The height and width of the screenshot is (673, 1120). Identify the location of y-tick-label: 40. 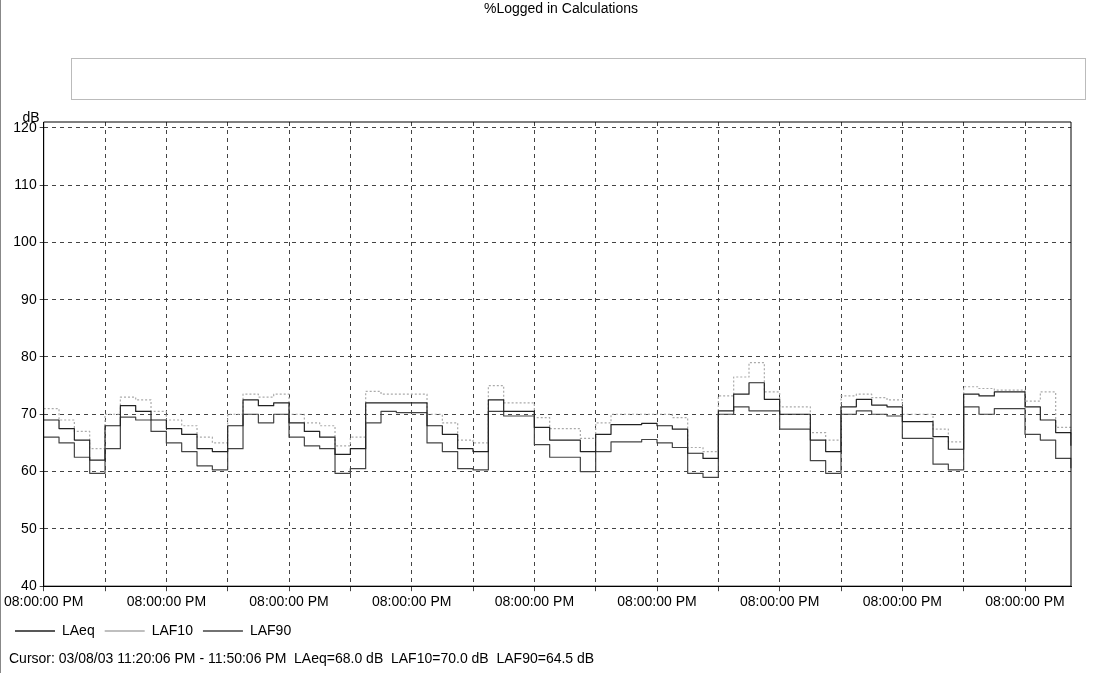
(29, 585).